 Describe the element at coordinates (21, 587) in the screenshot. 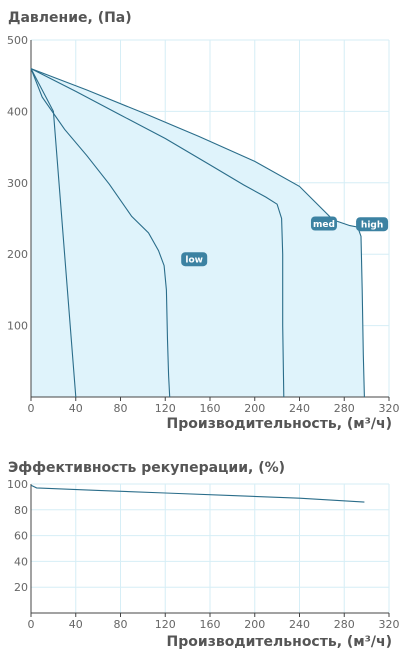

I see `y-tick-label: 20` at that location.